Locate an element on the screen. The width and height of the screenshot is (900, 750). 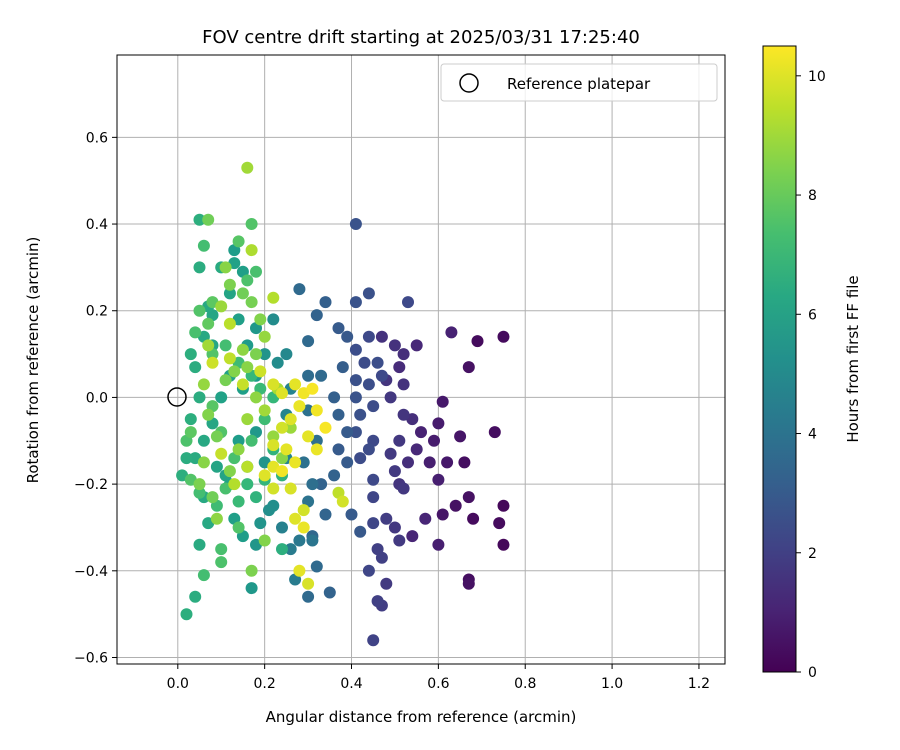
x-tick-label: 0.4 is located at coordinates (351, 684).